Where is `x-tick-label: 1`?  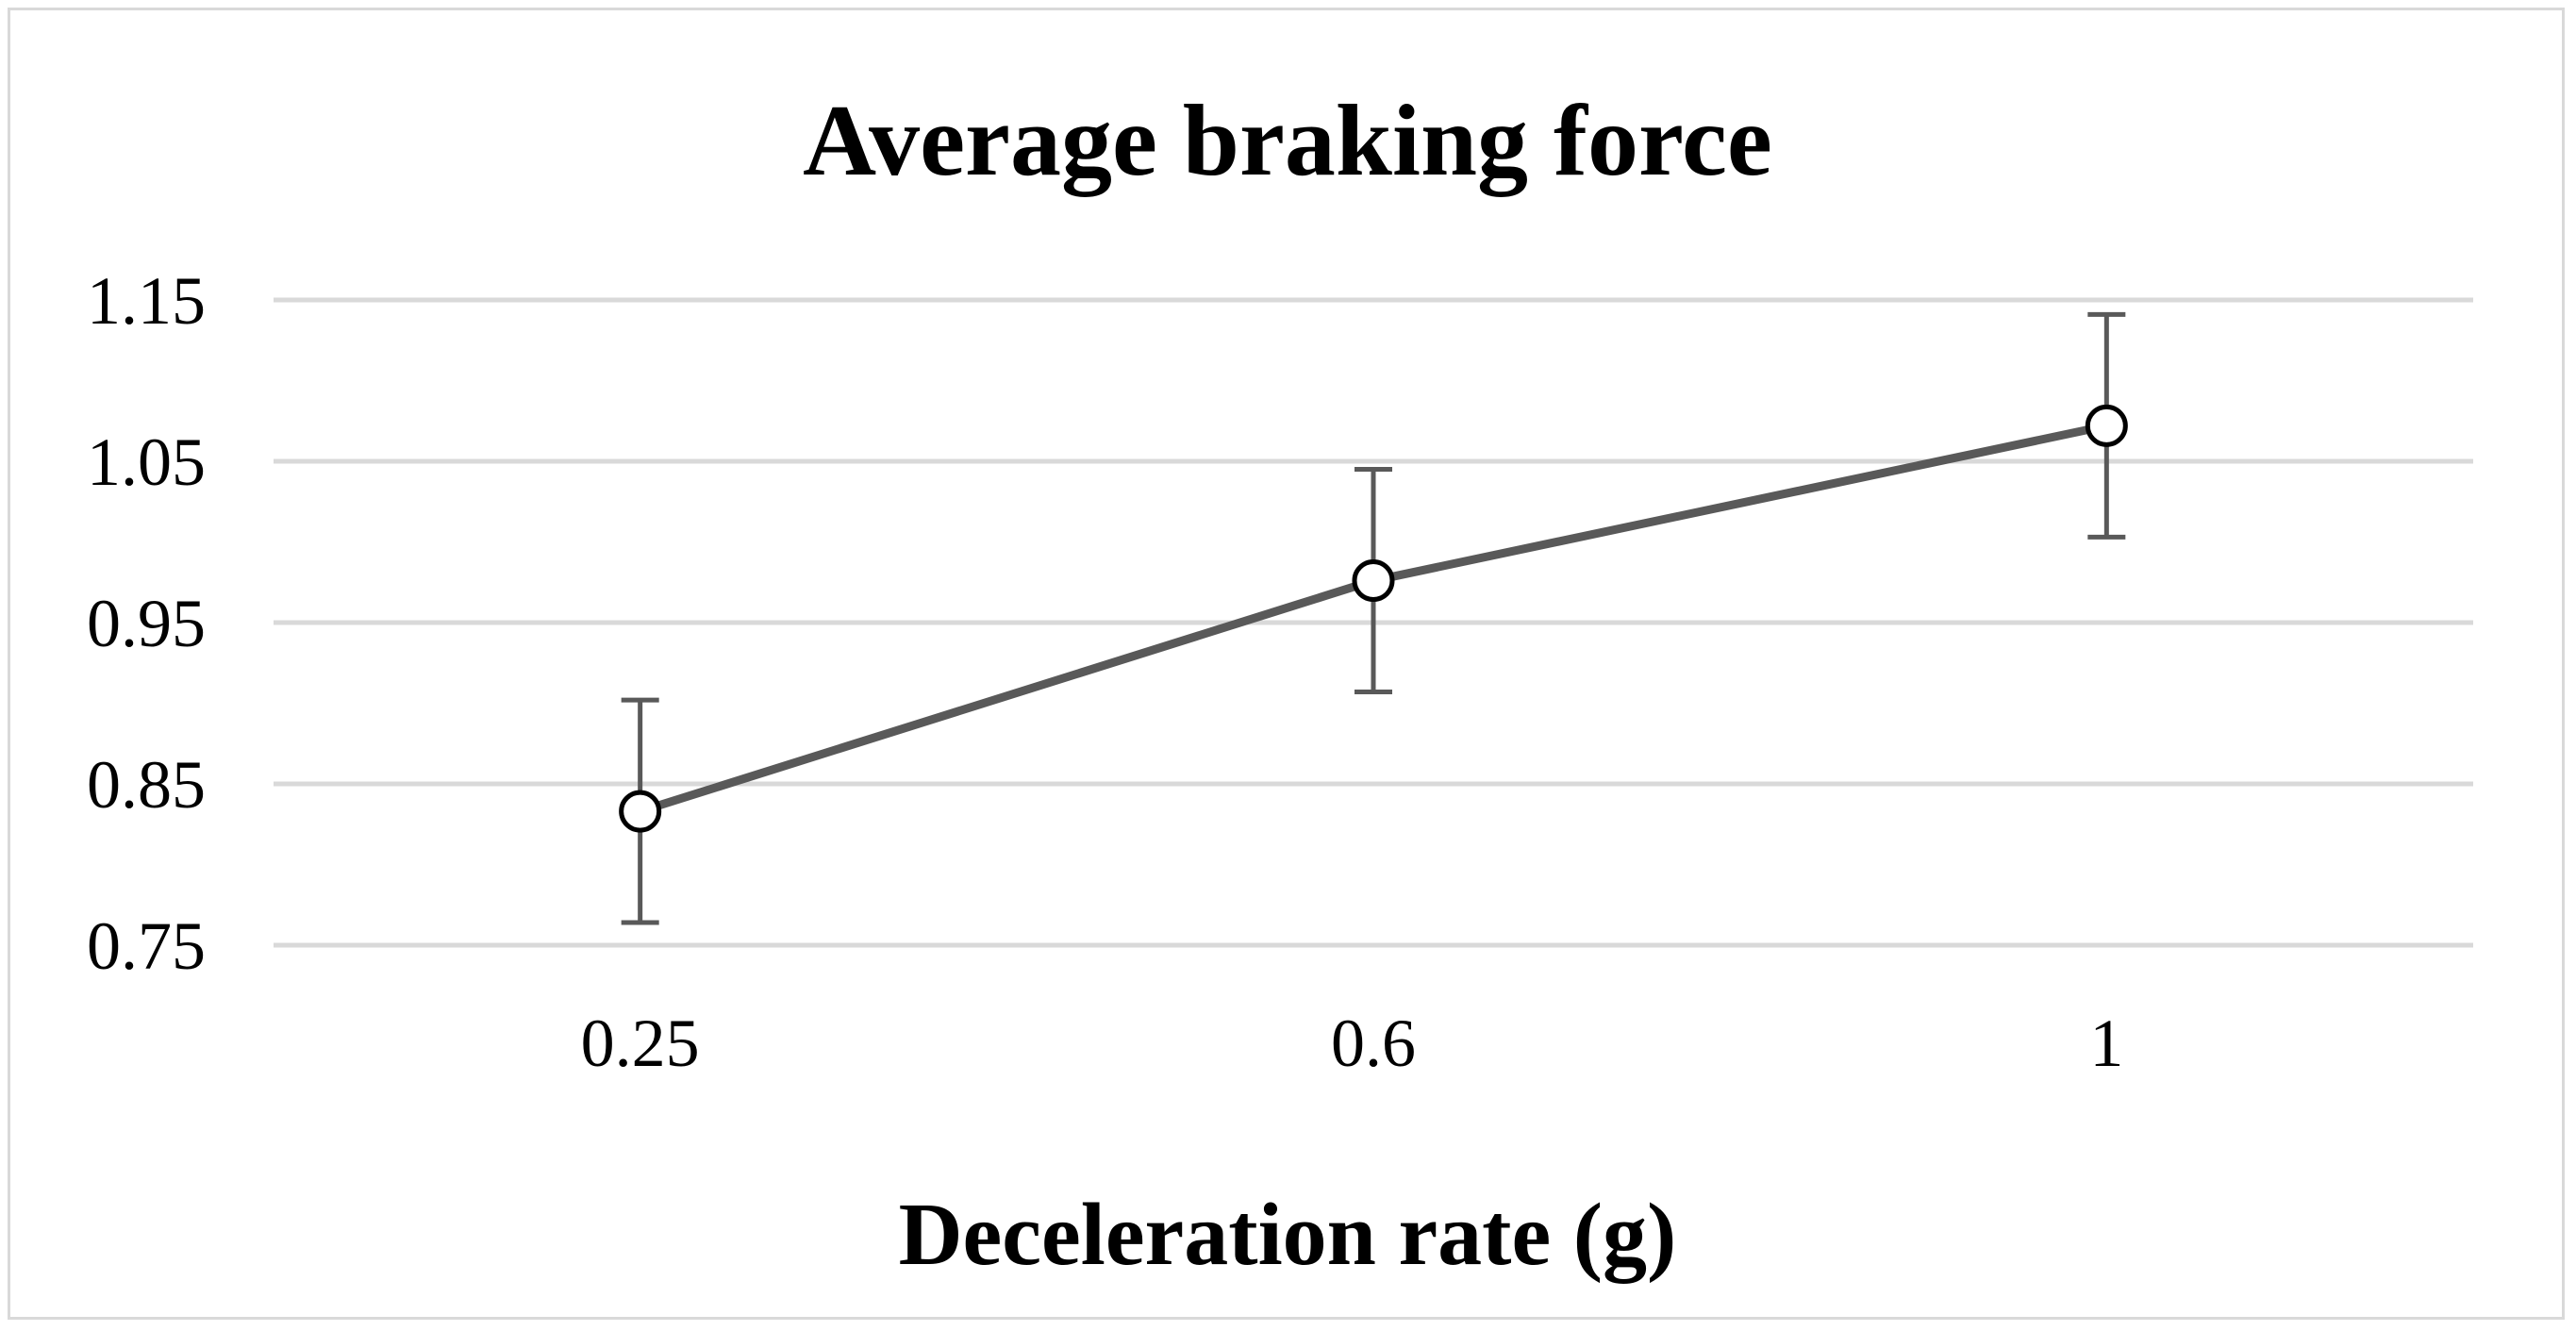 x-tick-label: 1 is located at coordinates (2106, 1043).